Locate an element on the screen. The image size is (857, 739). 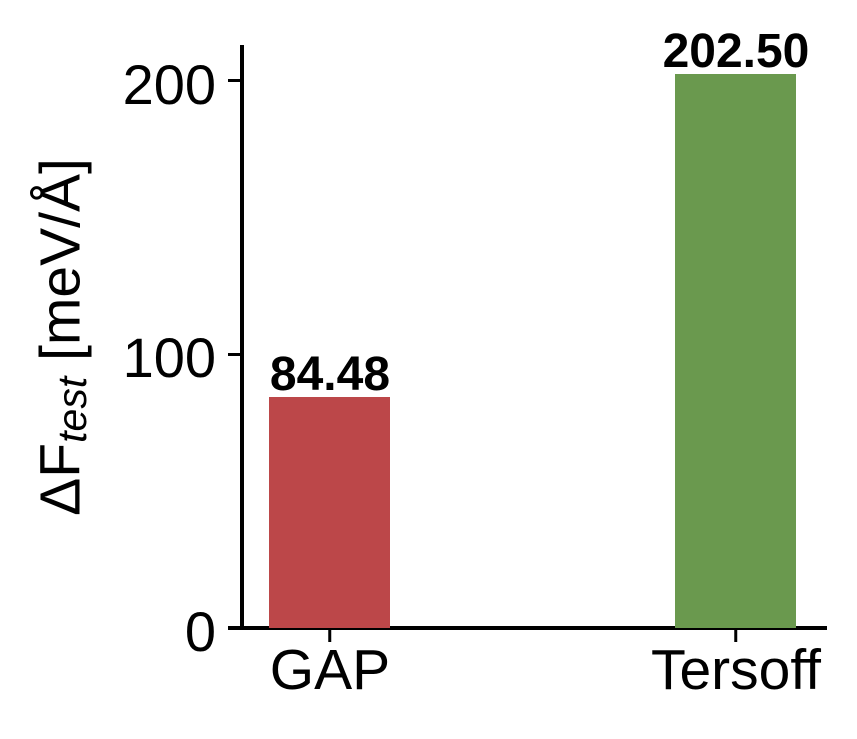
y-axis-spine is located at coordinates (242, 337).